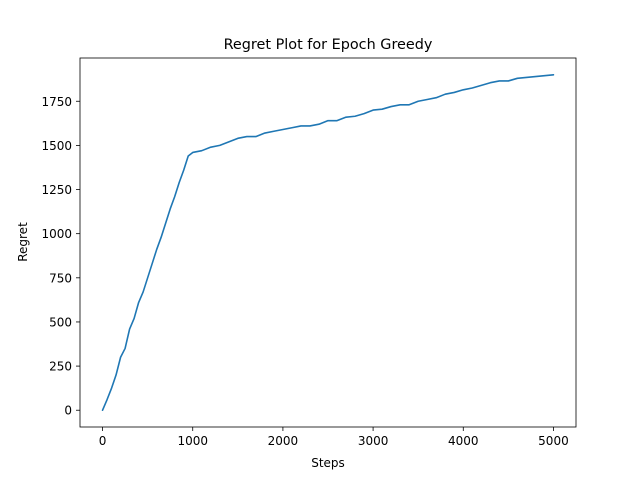  Describe the element at coordinates (553, 441) in the screenshot. I see `x-tick-label: 5000` at that location.